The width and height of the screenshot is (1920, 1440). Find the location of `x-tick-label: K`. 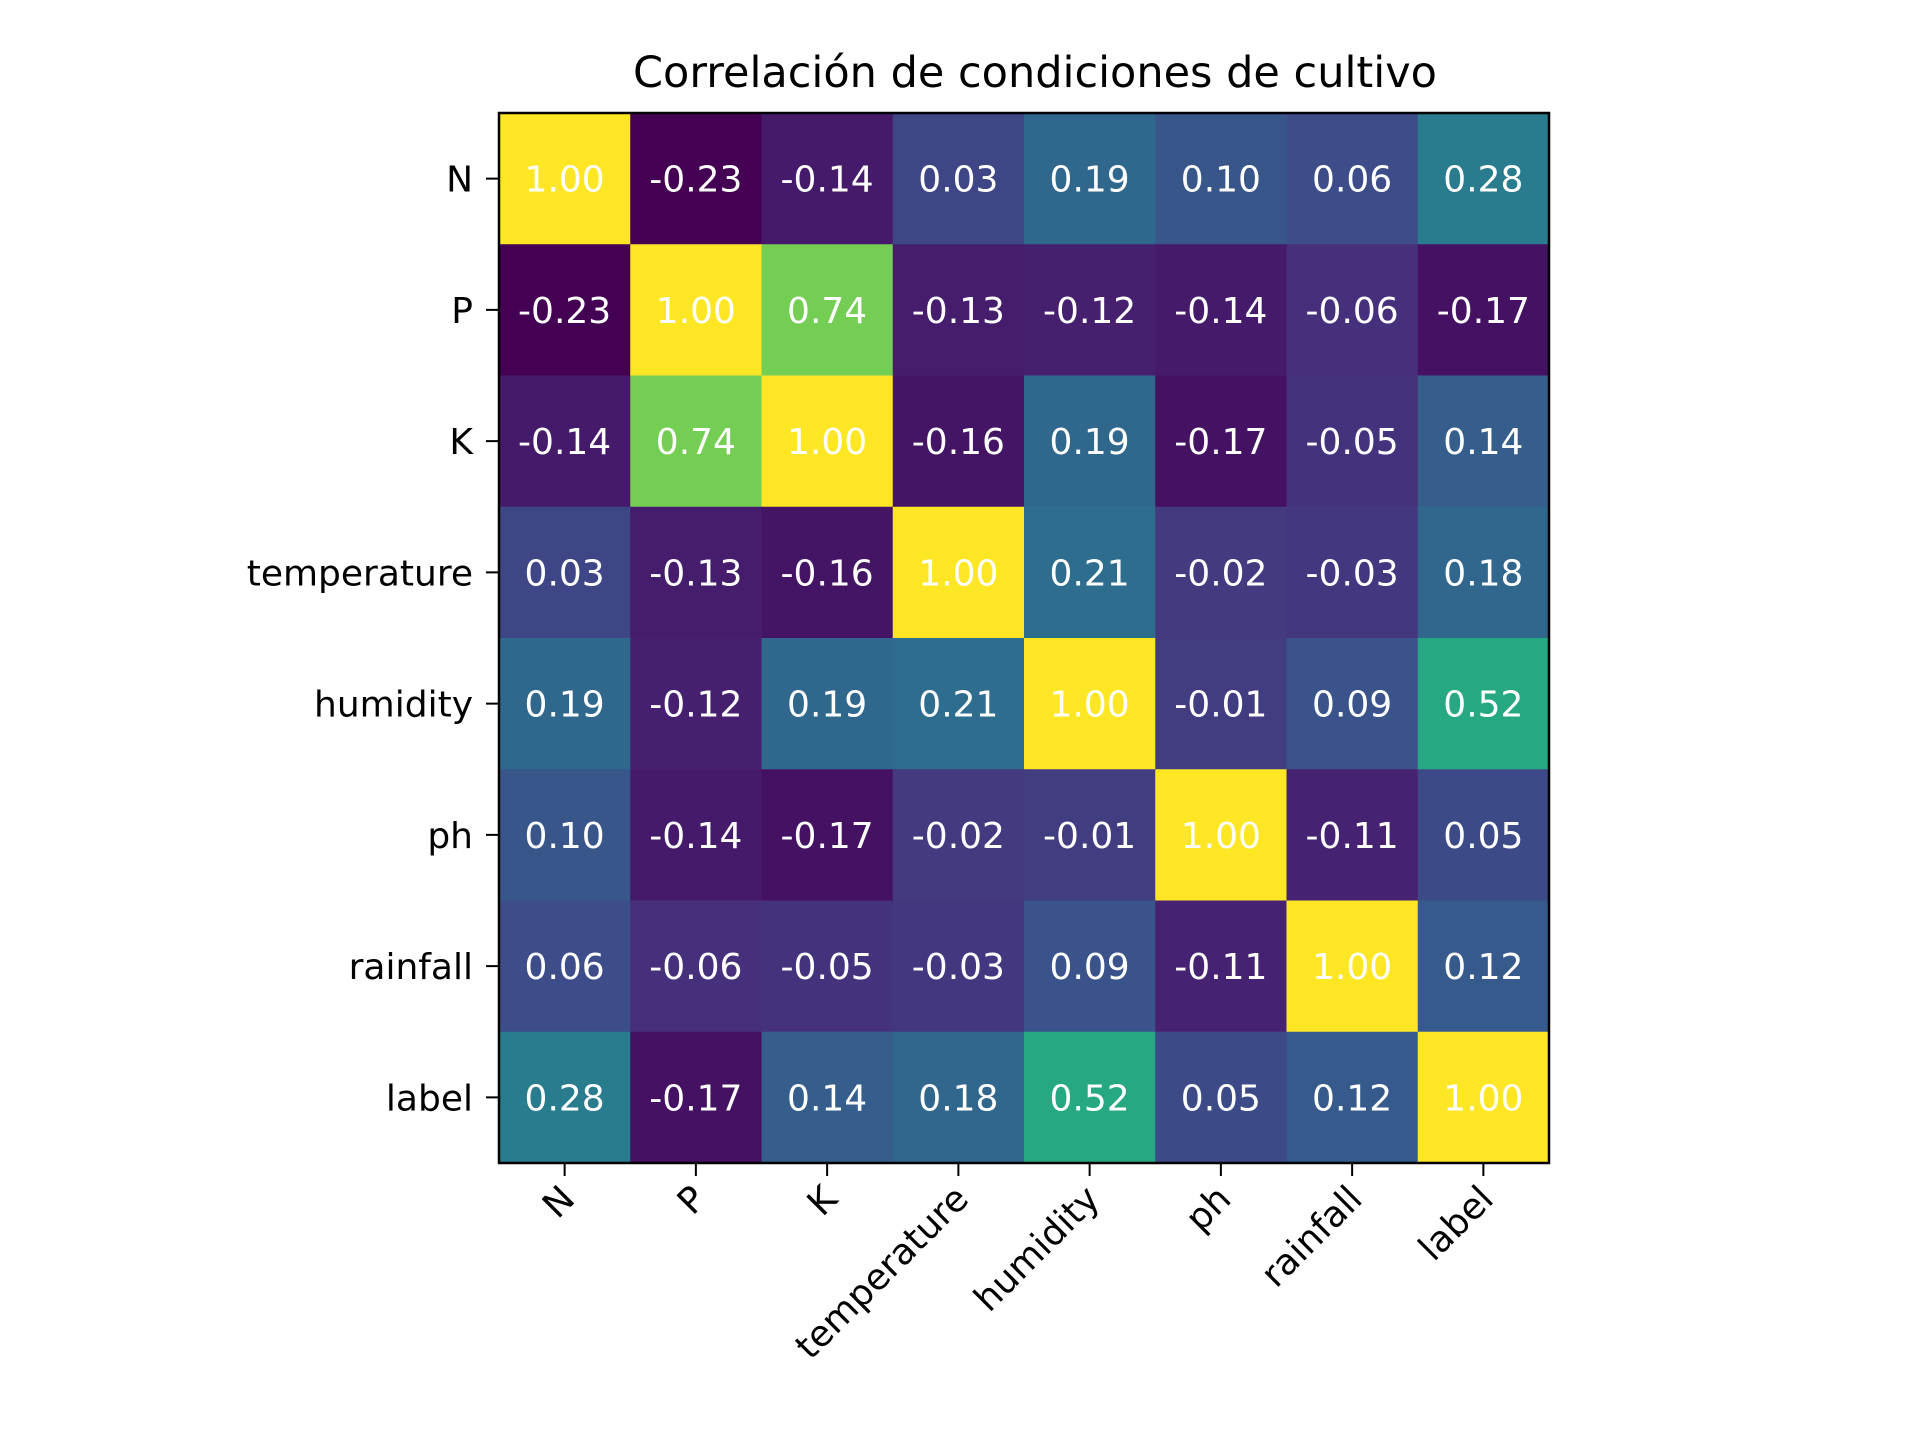

x-tick-label: K is located at coordinates (823, 1200).